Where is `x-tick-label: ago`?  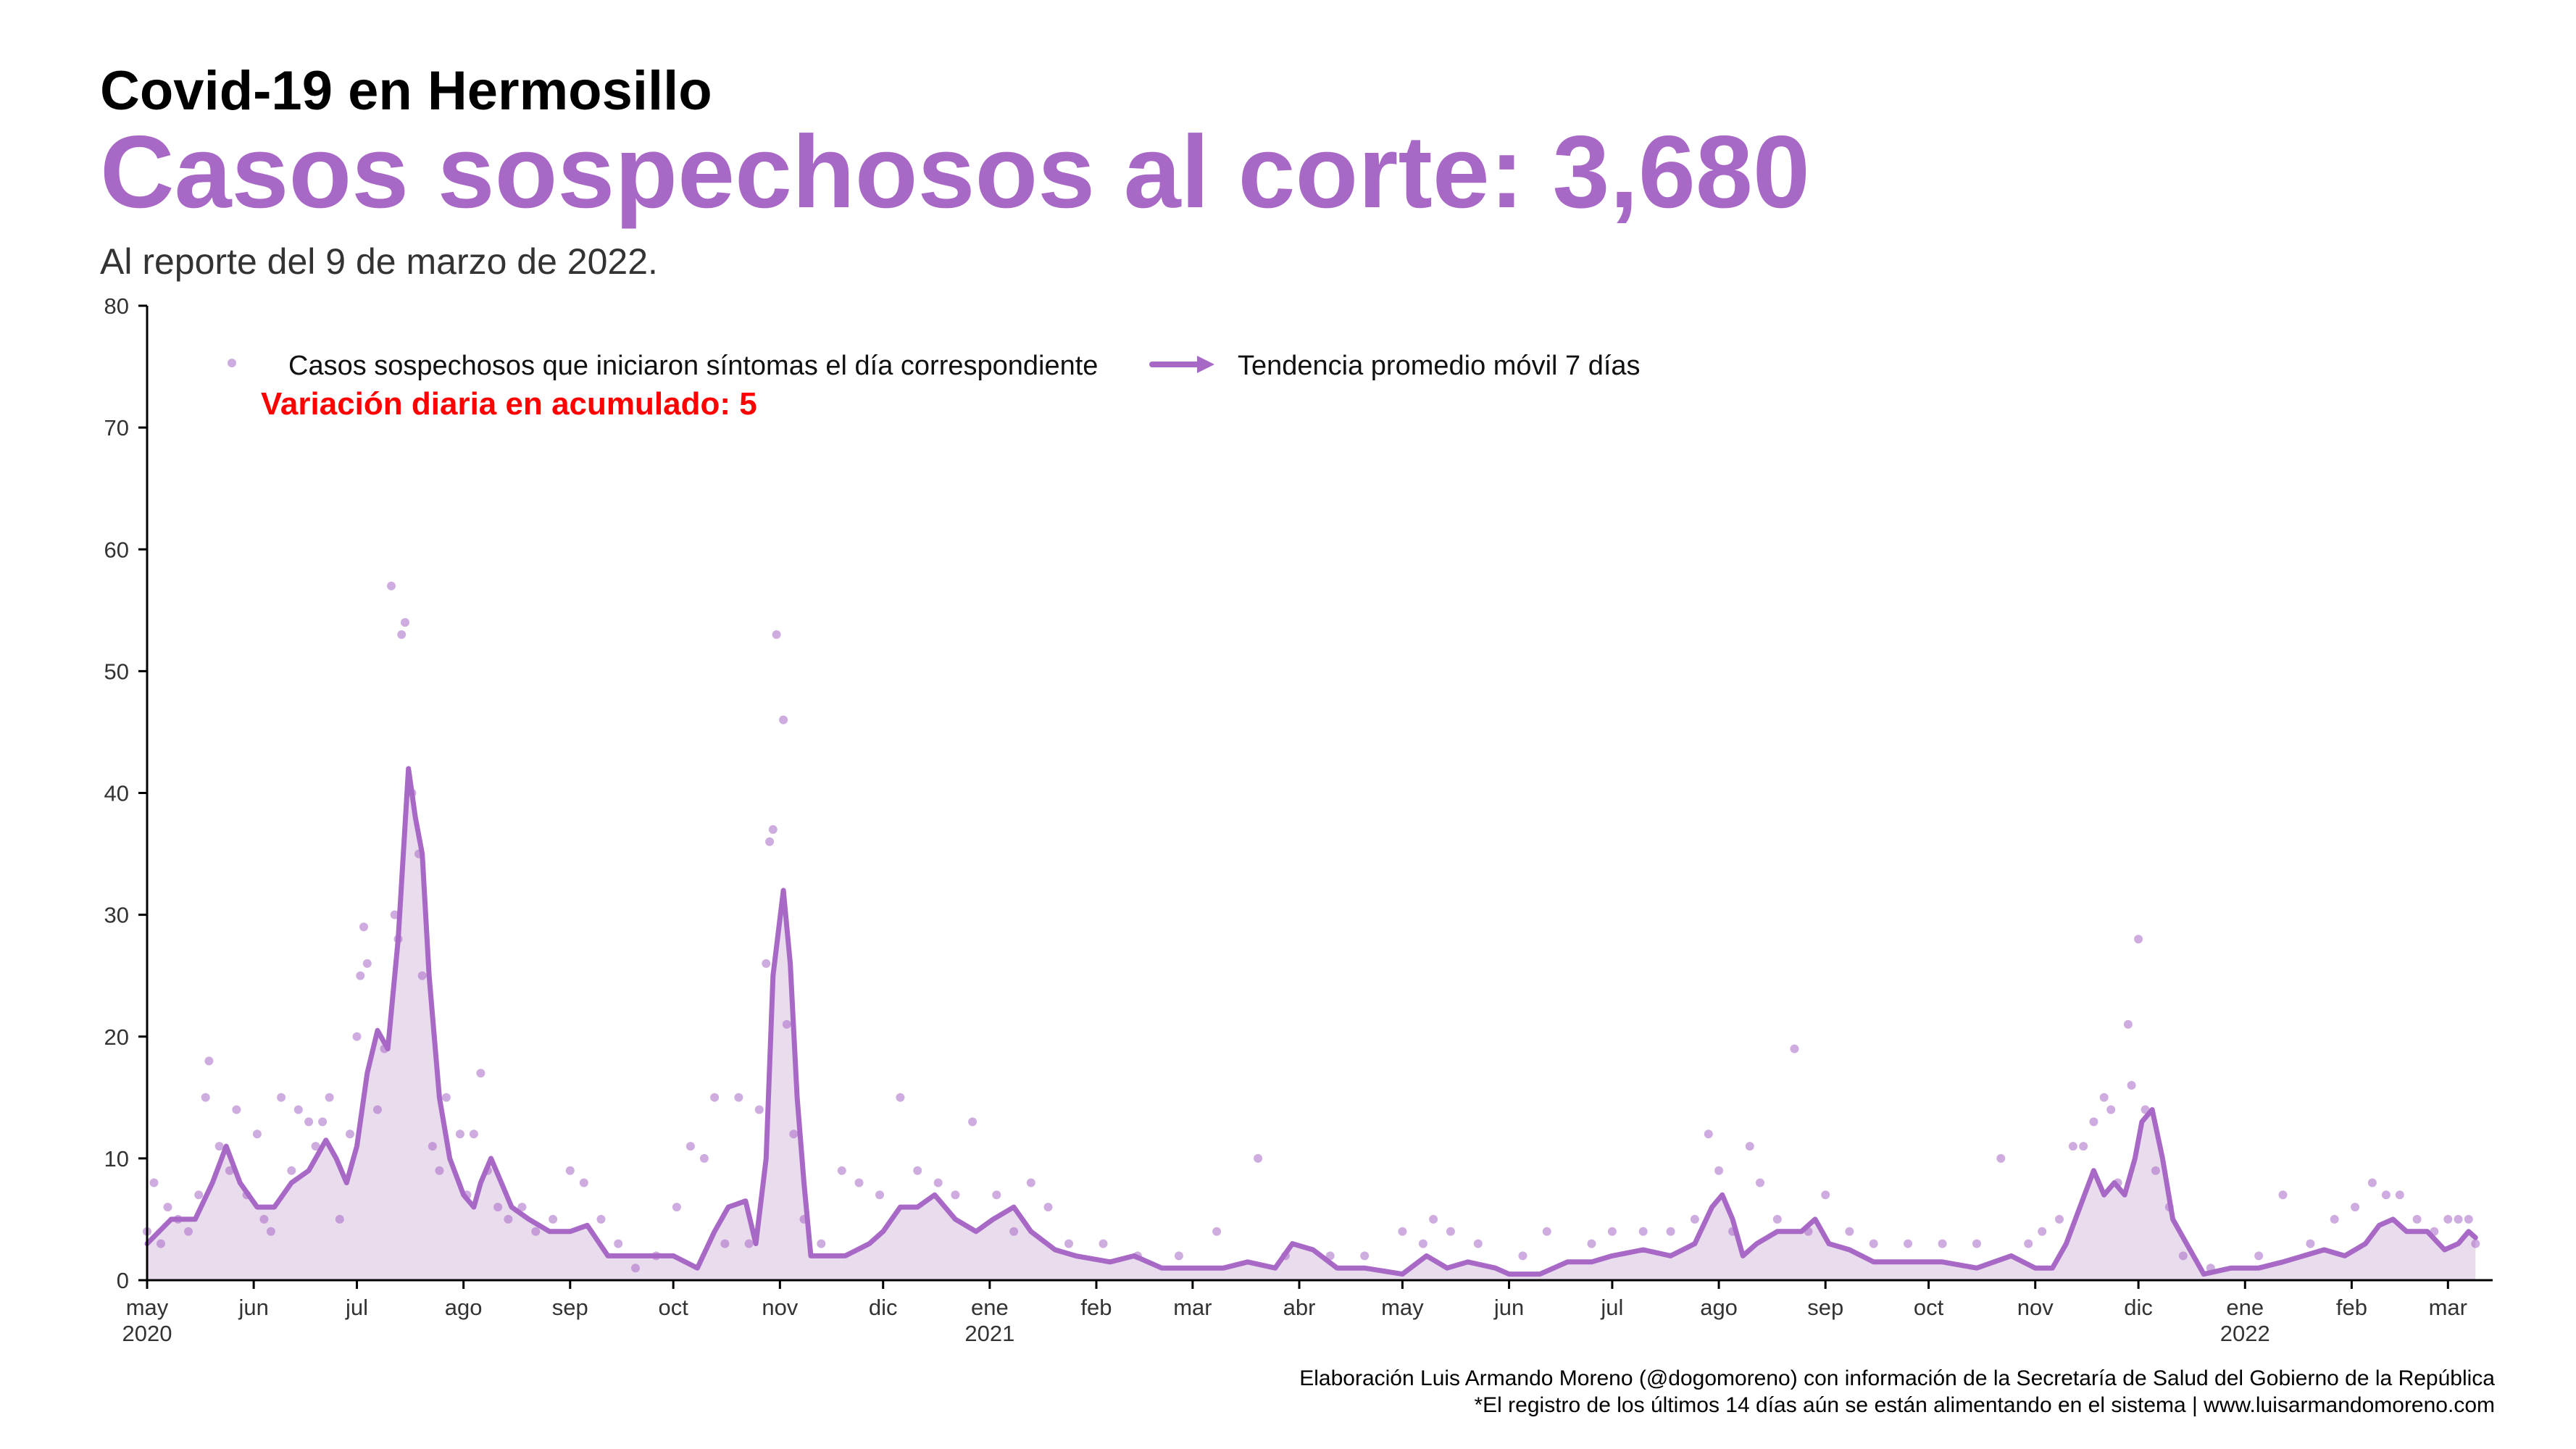
x-tick-label: ago is located at coordinates (464, 1308).